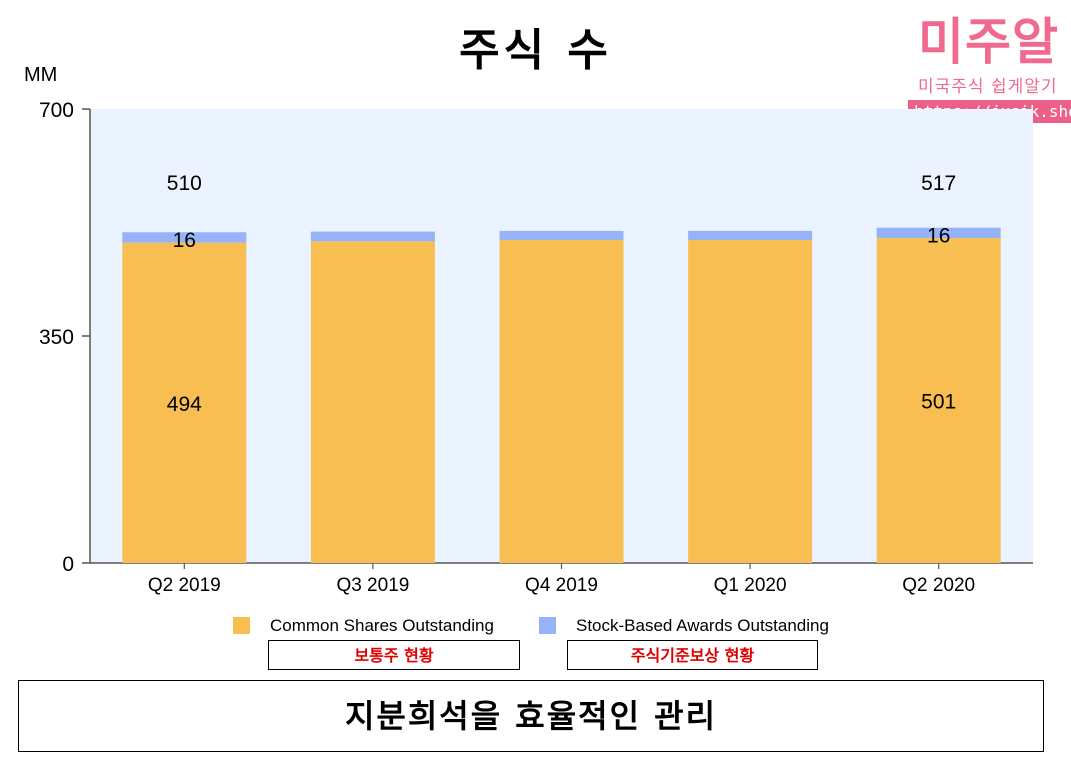  Describe the element at coordinates (41, 75) in the screenshot. I see `y-axis-unit: MM` at that location.